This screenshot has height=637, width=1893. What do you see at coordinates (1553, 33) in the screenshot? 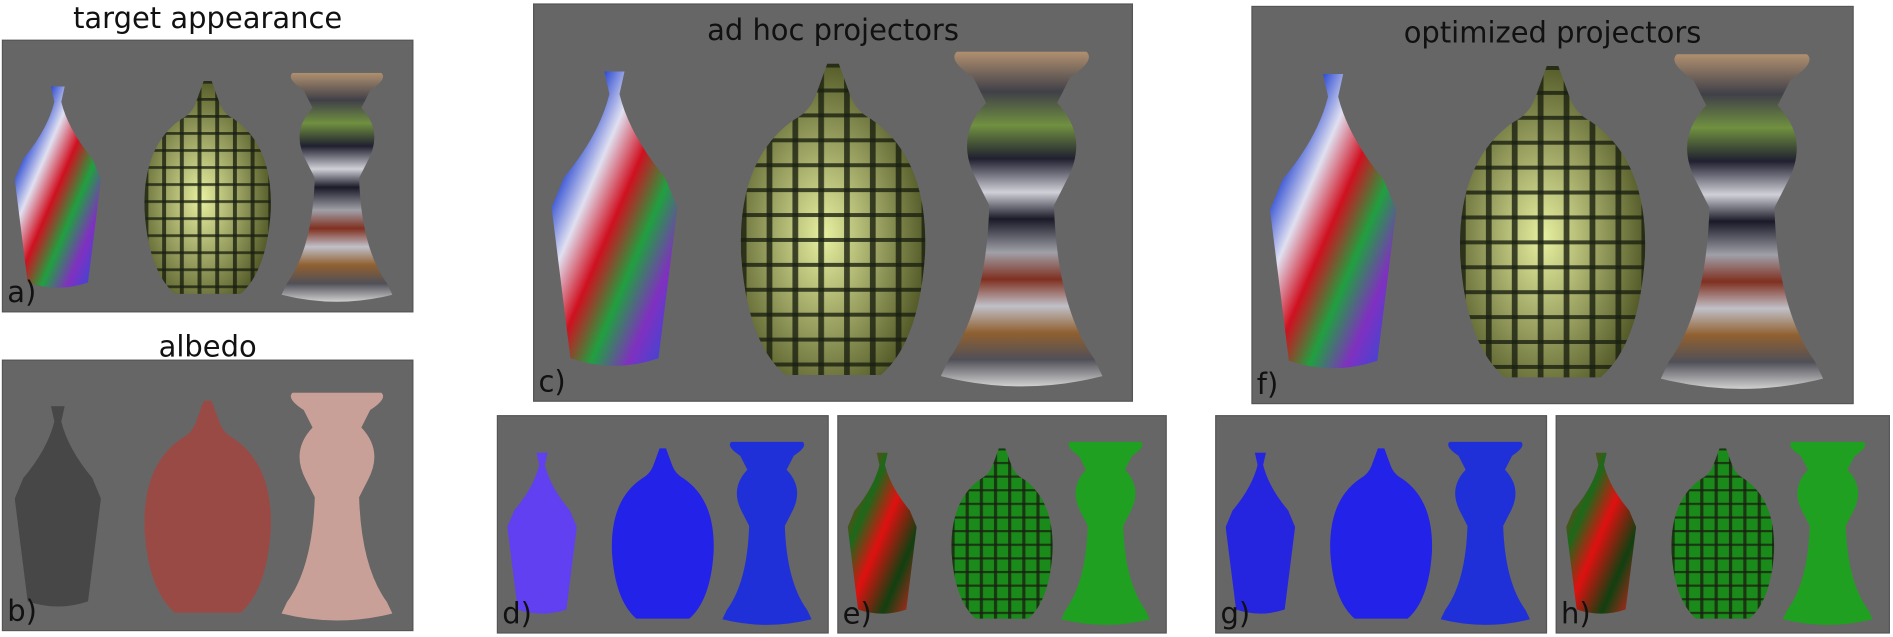
I see `panel-title: optimized projectors` at bounding box center [1553, 33].